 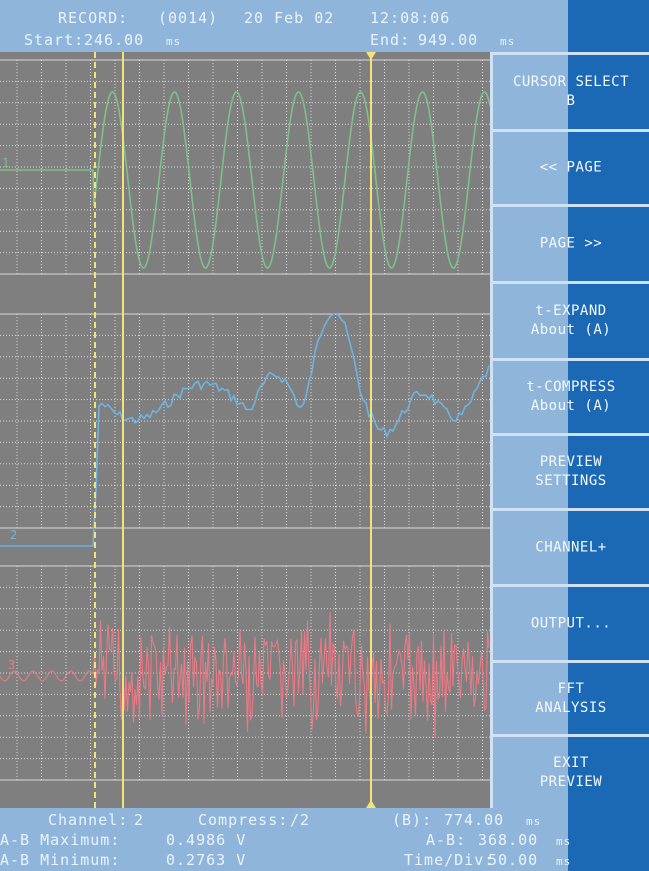 I want to click on preview-settings-button: PREVIEW SETTINGS, so click(x=569, y=470).